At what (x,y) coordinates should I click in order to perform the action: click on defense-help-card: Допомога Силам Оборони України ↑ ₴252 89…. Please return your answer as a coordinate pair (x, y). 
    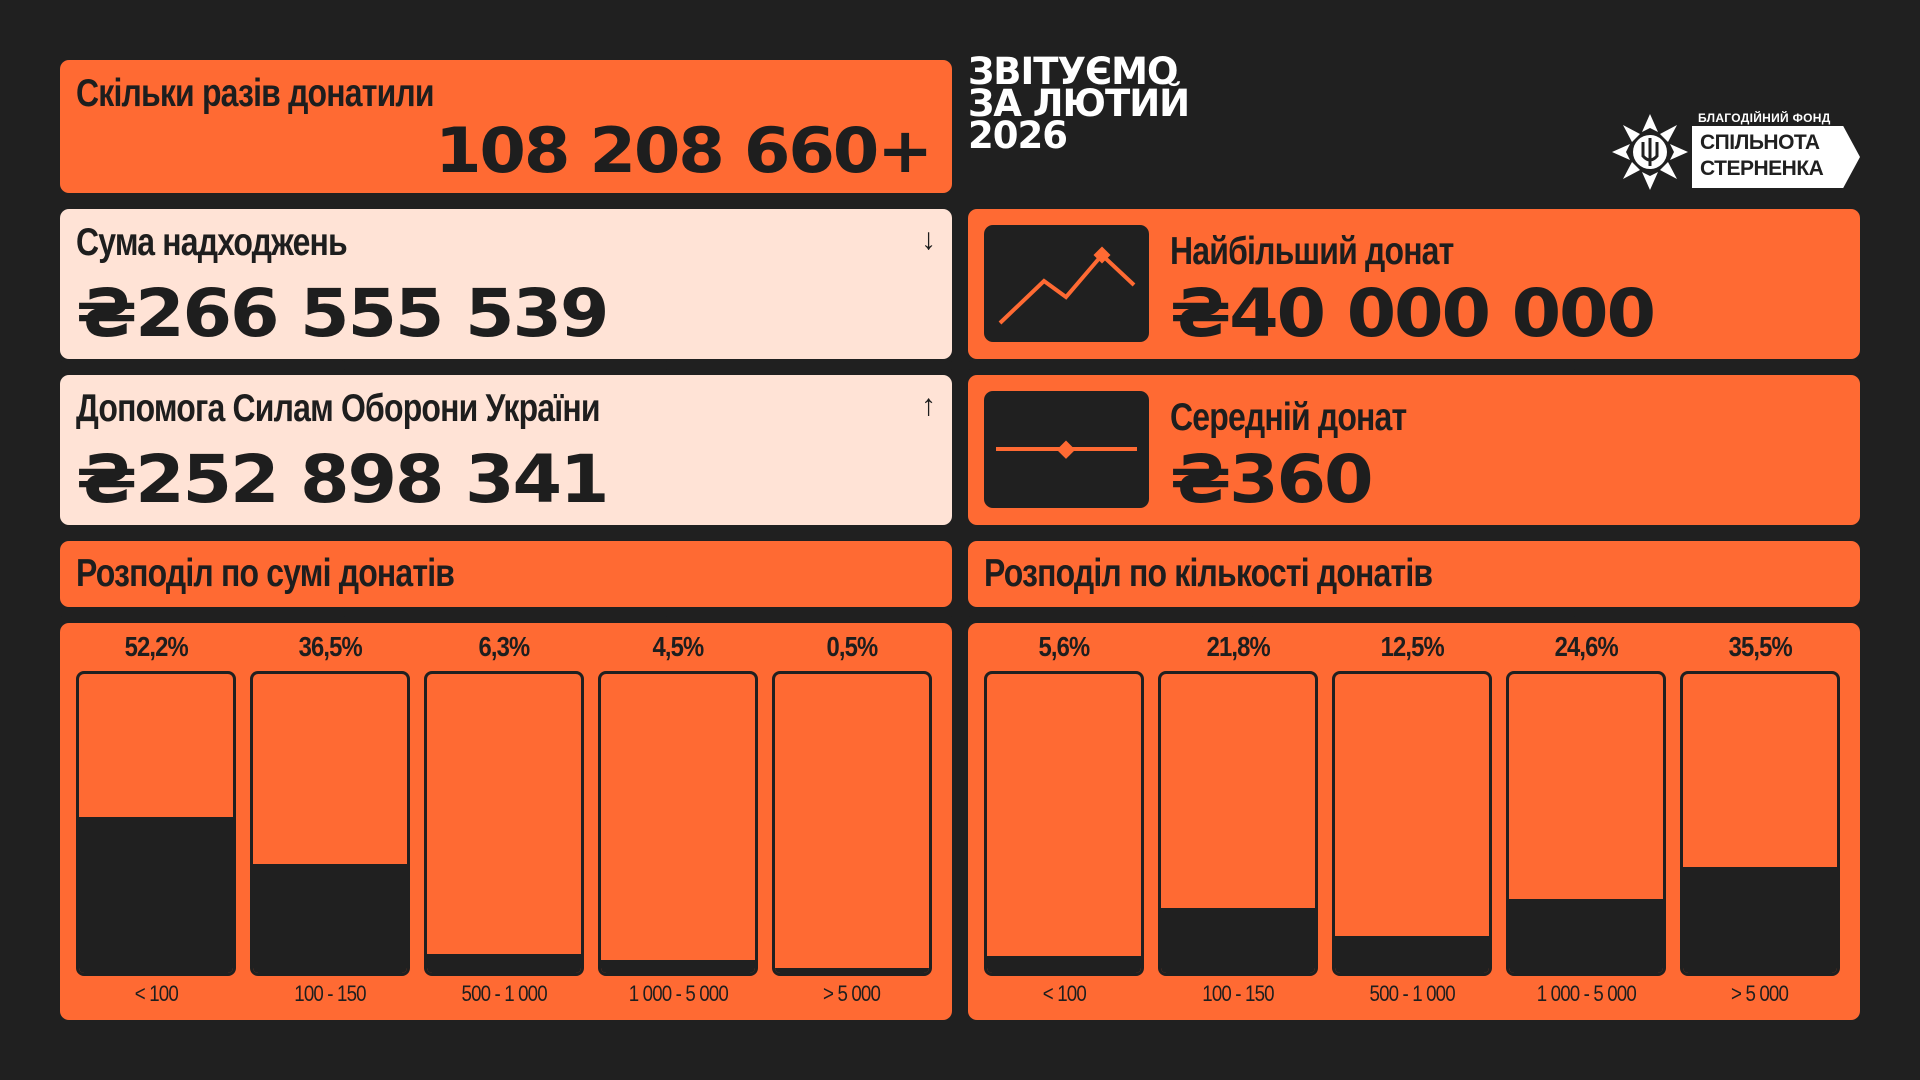
    Looking at the image, I should click on (506, 450).